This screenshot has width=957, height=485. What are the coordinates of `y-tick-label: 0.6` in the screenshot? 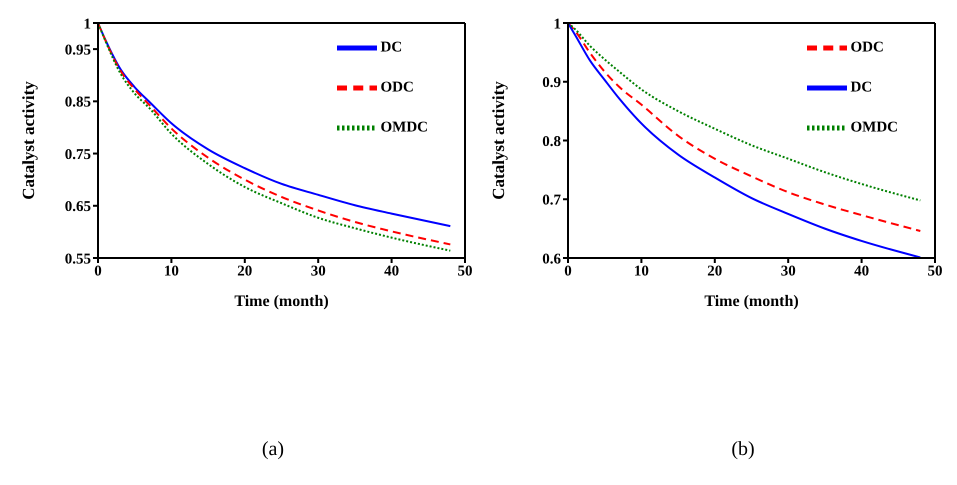 It's located at (552, 259).